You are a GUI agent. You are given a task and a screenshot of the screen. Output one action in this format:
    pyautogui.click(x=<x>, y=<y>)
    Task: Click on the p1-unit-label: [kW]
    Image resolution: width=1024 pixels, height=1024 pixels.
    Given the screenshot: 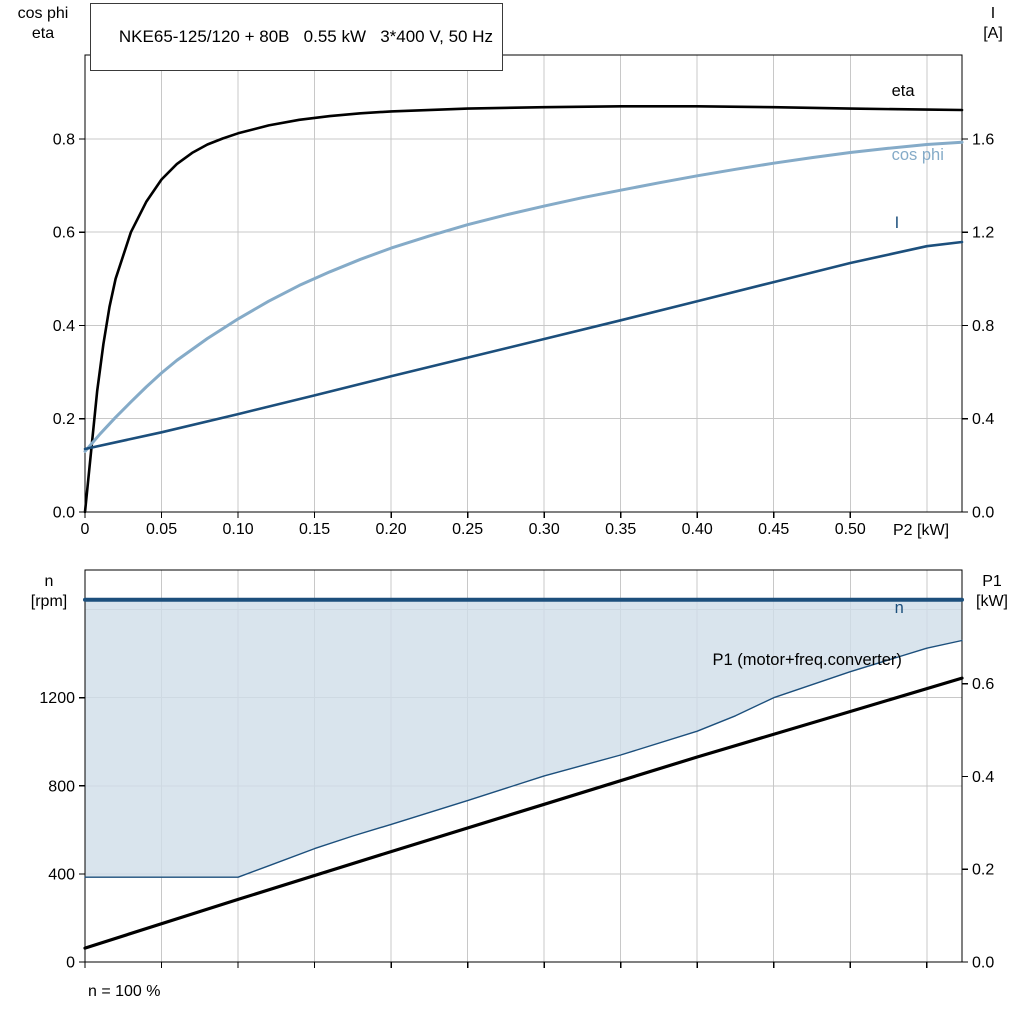 What is the action you would take?
    pyautogui.click(x=992, y=601)
    